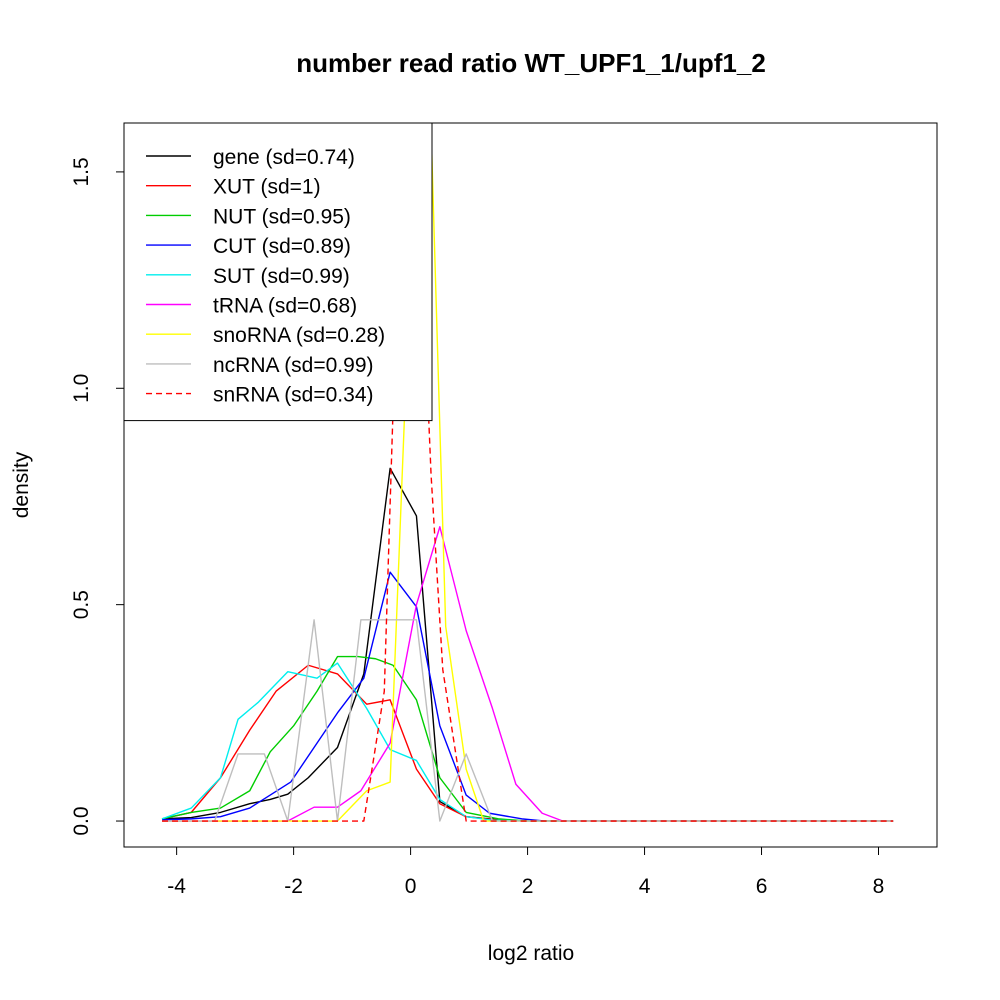 The width and height of the screenshot is (1000, 1000). I want to click on y-tick-label: 0.0, so click(81, 820).